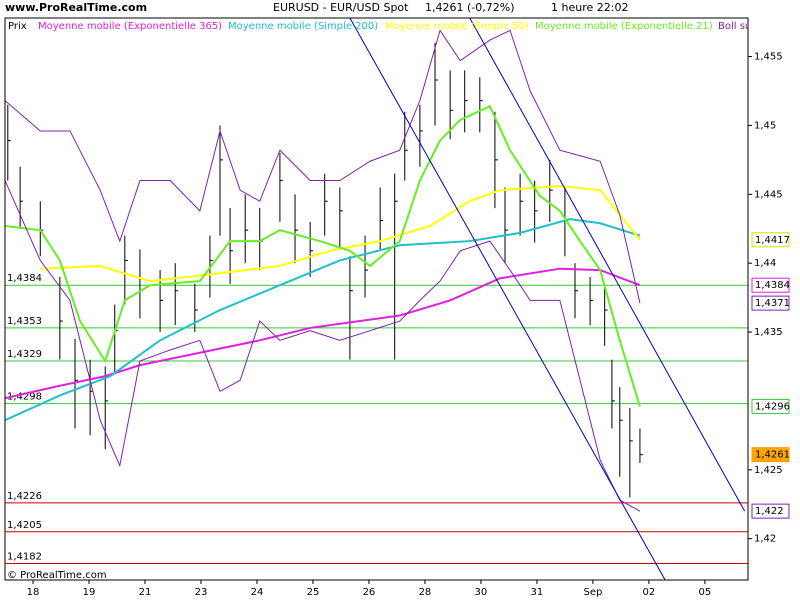 This screenshot has height=600, width=800. I want to click on overlay: 1,4417 1,4384 1,4371 1,4296 1,4261 1,422, so click(770, 375).